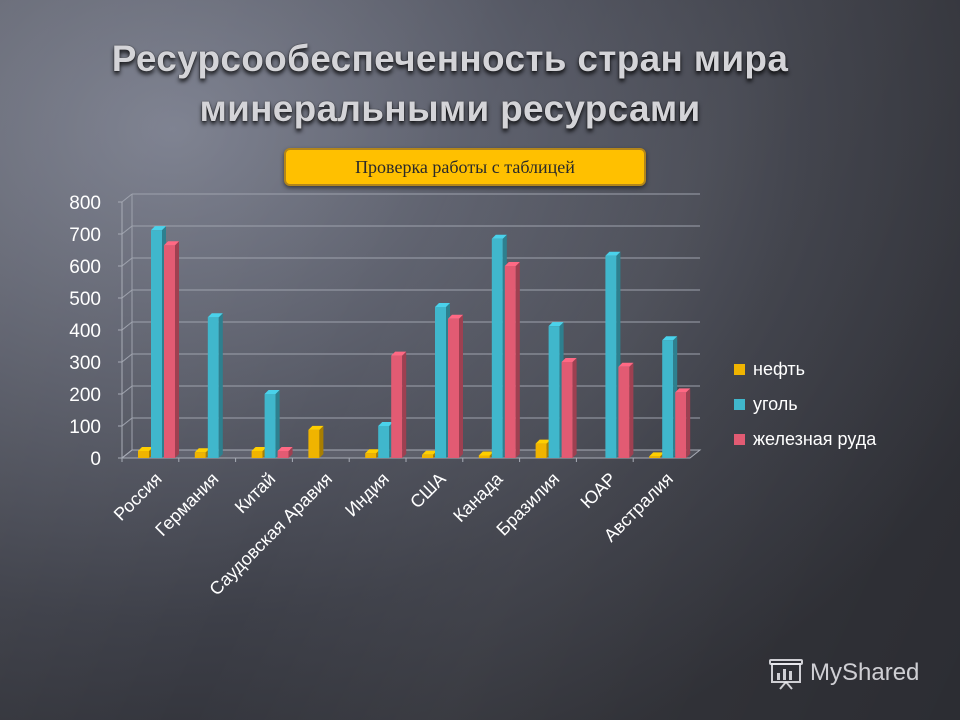 The height and width of the screenshot is (720, 960). Describe the element at coordinates (865, 672) in the screenshot. I see `watermark-text: MyShared` at that location.